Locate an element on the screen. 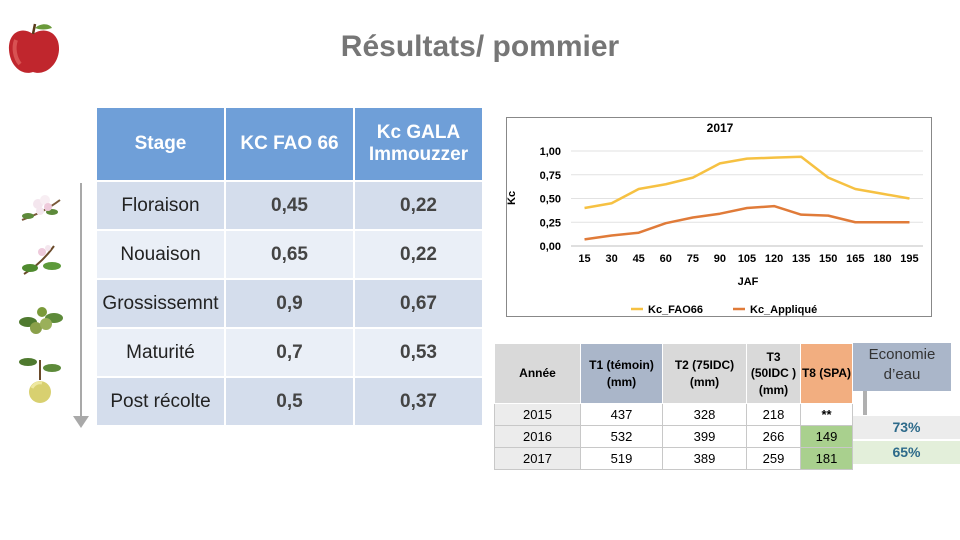 This screenshot has width=960, height=540. table-row: Grossissemnt 0,9 0,67 is located at coordinates (289, 303).